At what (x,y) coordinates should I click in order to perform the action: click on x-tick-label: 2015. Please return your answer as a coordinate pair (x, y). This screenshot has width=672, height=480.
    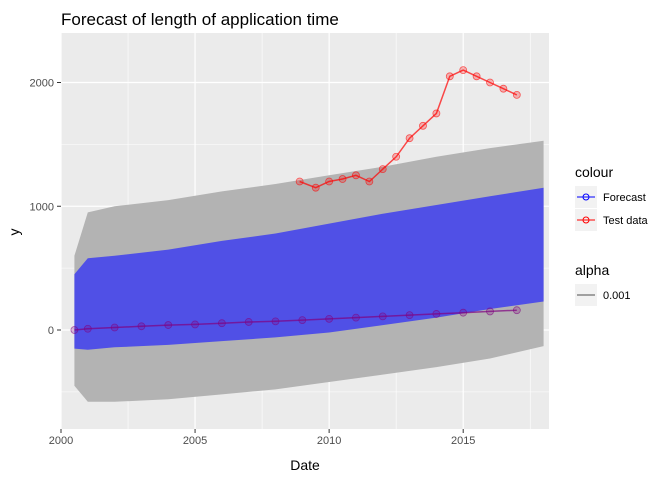
    Looking at the image, I should click on (463, 441).